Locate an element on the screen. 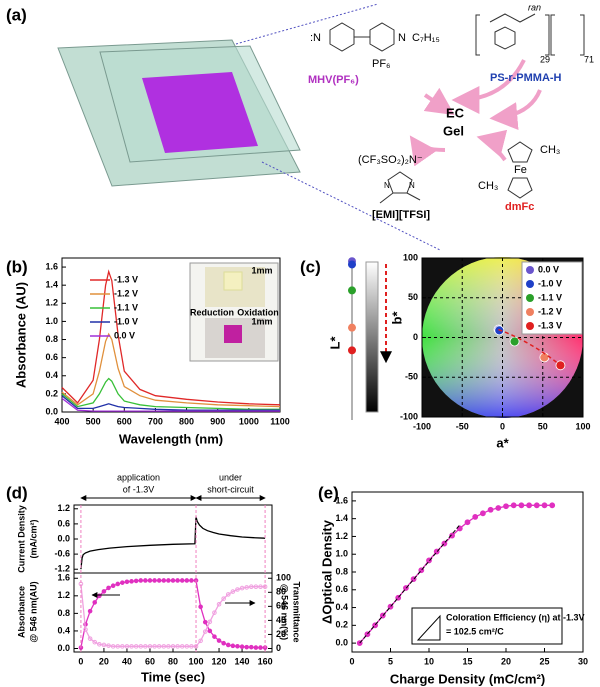  legend-label: -1.3 V is located at coordinates (126, 279).